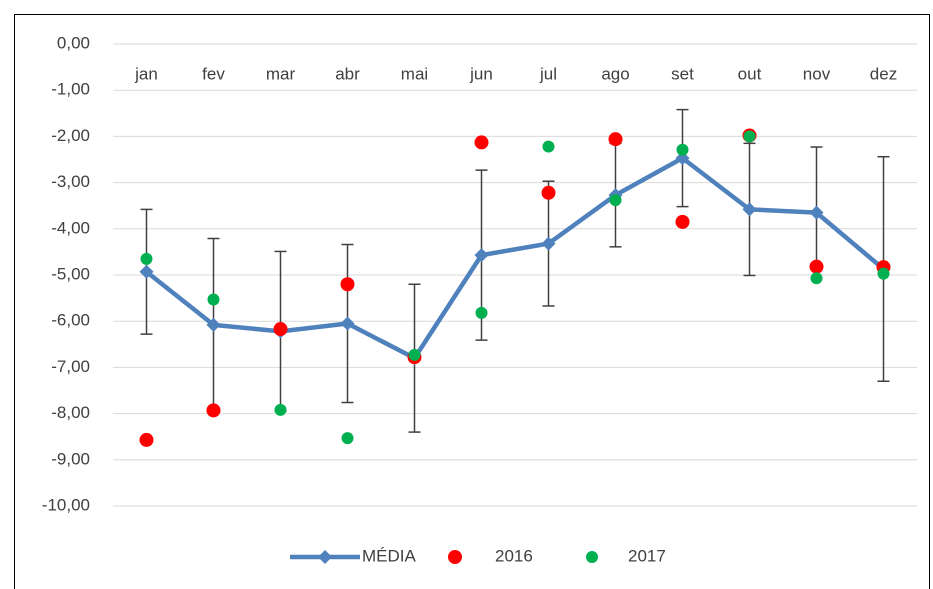 The image size is (933, 589). Describe the element at coordinates (647, 555) in the screenshot. I see `legend-label: 2017` at that location.